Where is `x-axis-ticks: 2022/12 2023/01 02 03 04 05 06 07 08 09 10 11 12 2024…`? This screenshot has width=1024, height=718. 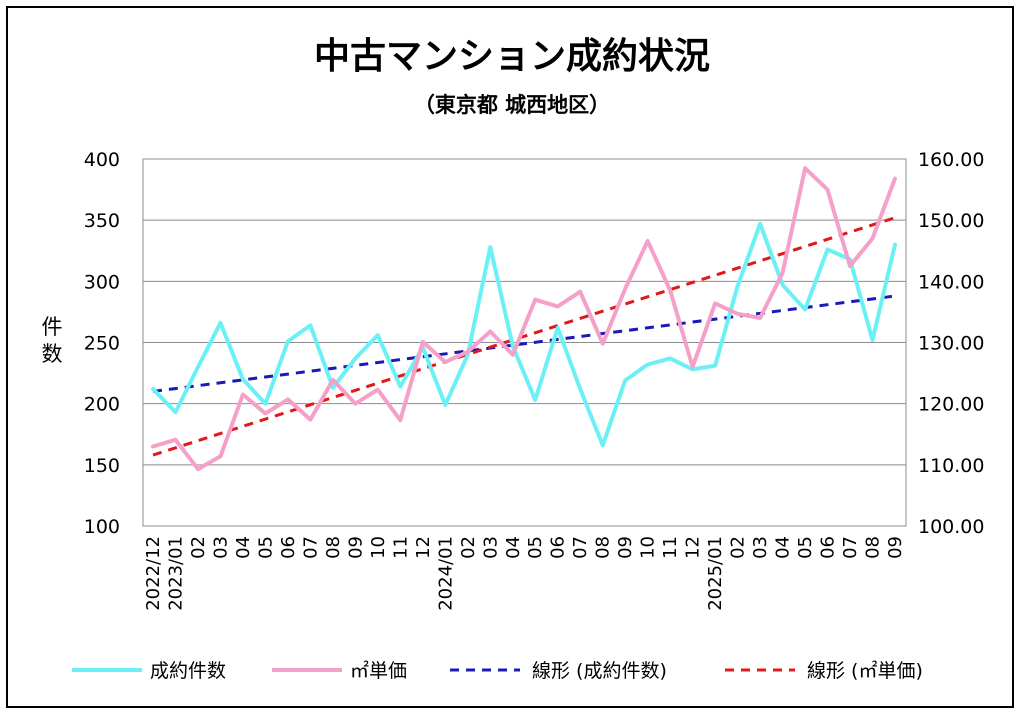
x-axis-ticks: 2022/12 2023/01 02 03 04 05 06 07 08 09 10 11 12 2024… is located at coordinates (524, 573).